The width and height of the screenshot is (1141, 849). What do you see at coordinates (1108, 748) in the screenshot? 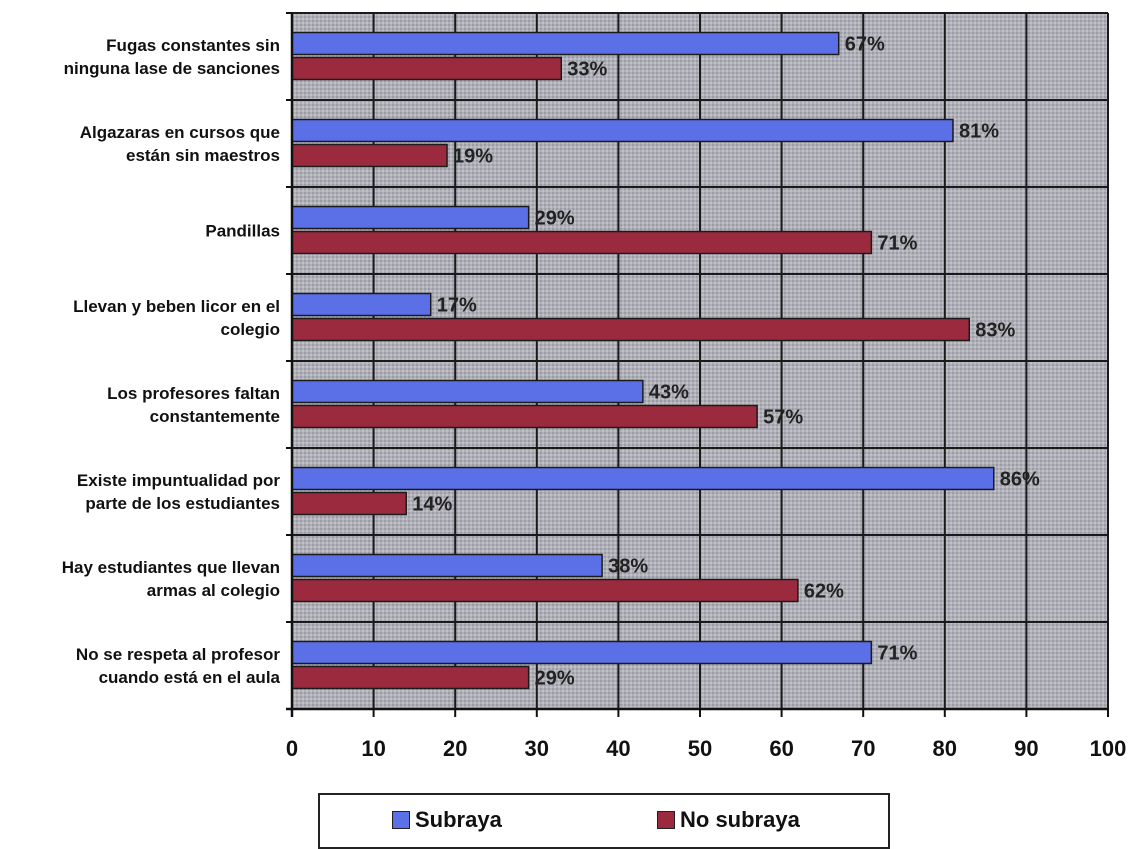
I see `x-tick-label: 100` at bounding box center [1108, 748].